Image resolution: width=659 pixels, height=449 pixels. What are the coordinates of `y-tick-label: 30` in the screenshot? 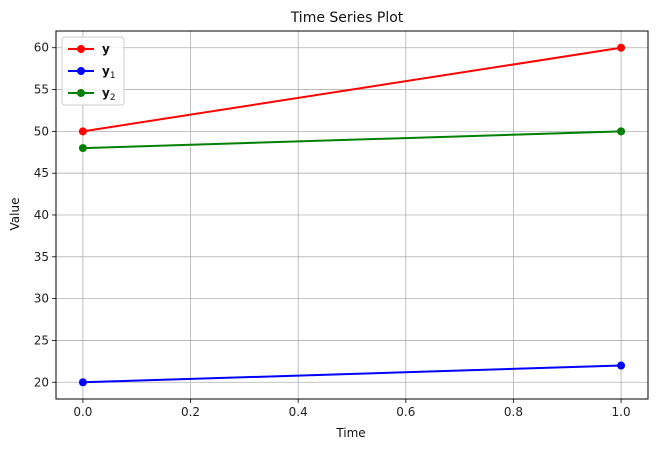 It's located at (41, 299).